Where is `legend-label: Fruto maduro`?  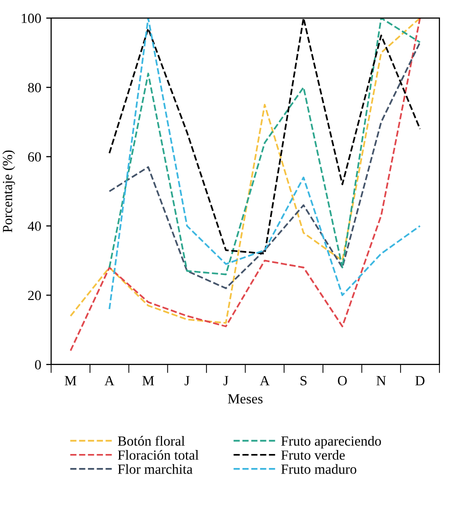
legend-label: Fruto maduro is located at coordinates (318, 469).